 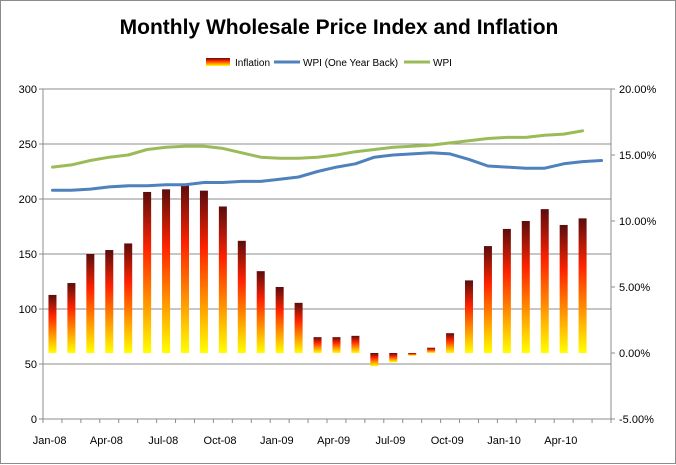 What do you see at coordinates (447, 441) in the screenshot?
I see `x-axis-tick-label: Oct-09` at bounding box center [447, 441].